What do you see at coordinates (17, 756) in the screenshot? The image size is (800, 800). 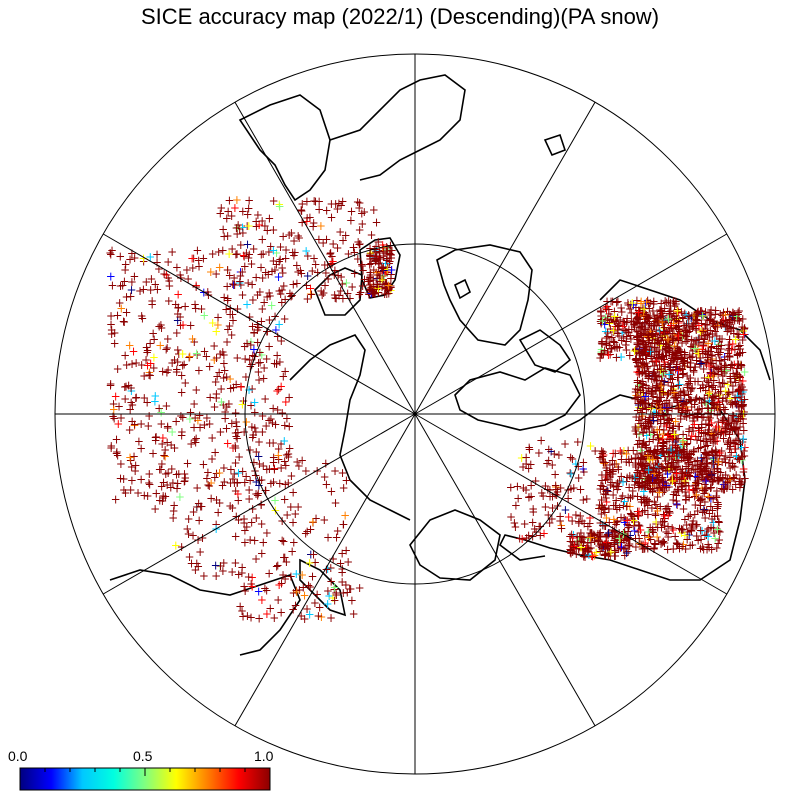 I see `colorbar-label-min: 0.0` at bounding box center [17, 756].